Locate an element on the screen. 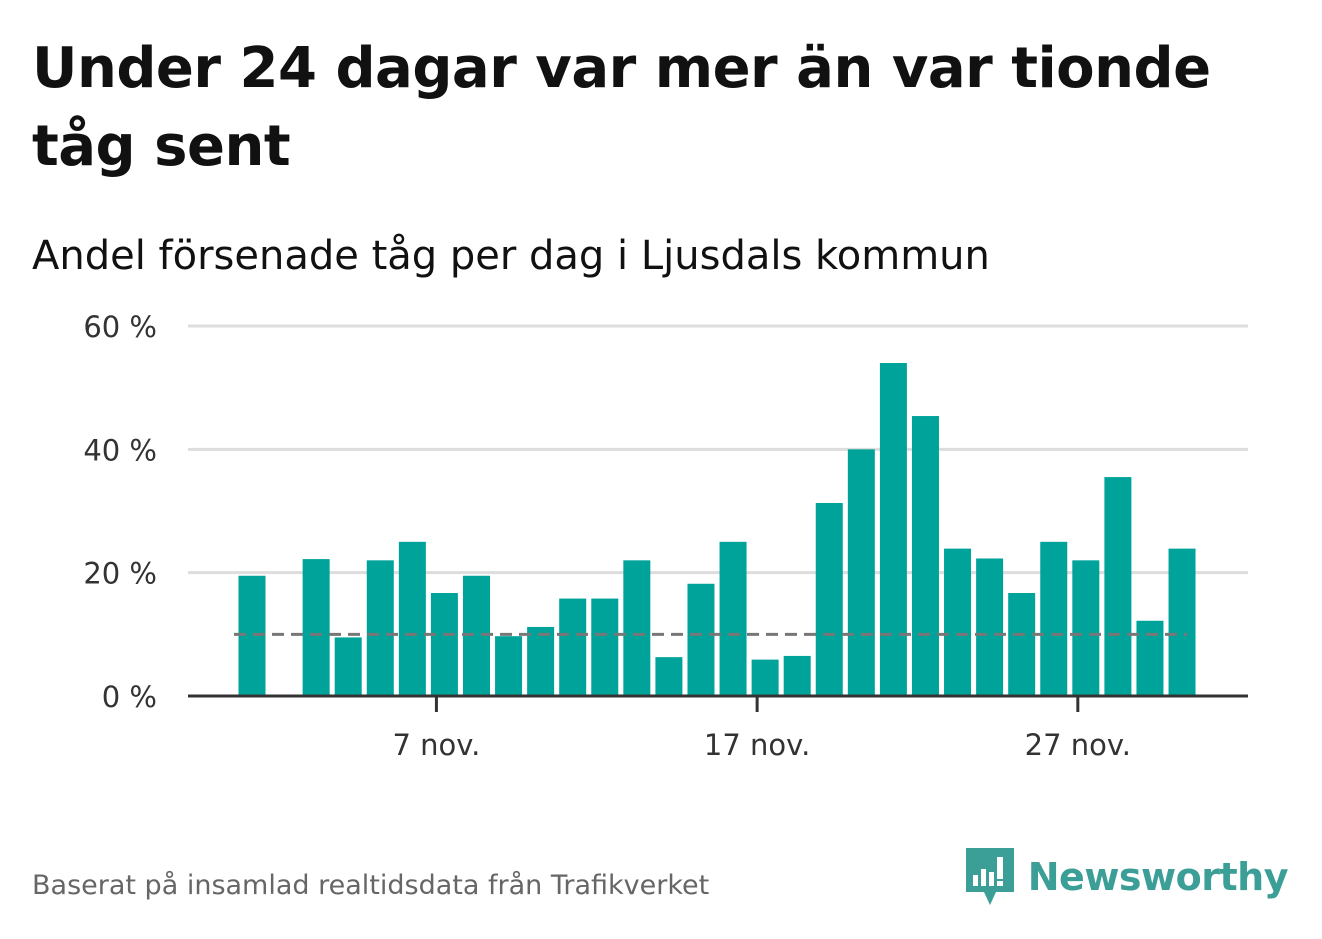 The width and height of the screenshot is (1322, 939). y-tick-label: 20 % is located at coordinates (120, 574).